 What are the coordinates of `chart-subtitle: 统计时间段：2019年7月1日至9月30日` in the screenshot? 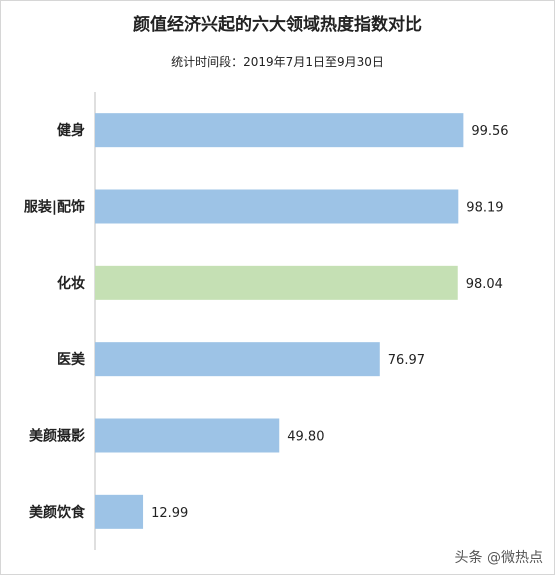 It's located at (277, 62).